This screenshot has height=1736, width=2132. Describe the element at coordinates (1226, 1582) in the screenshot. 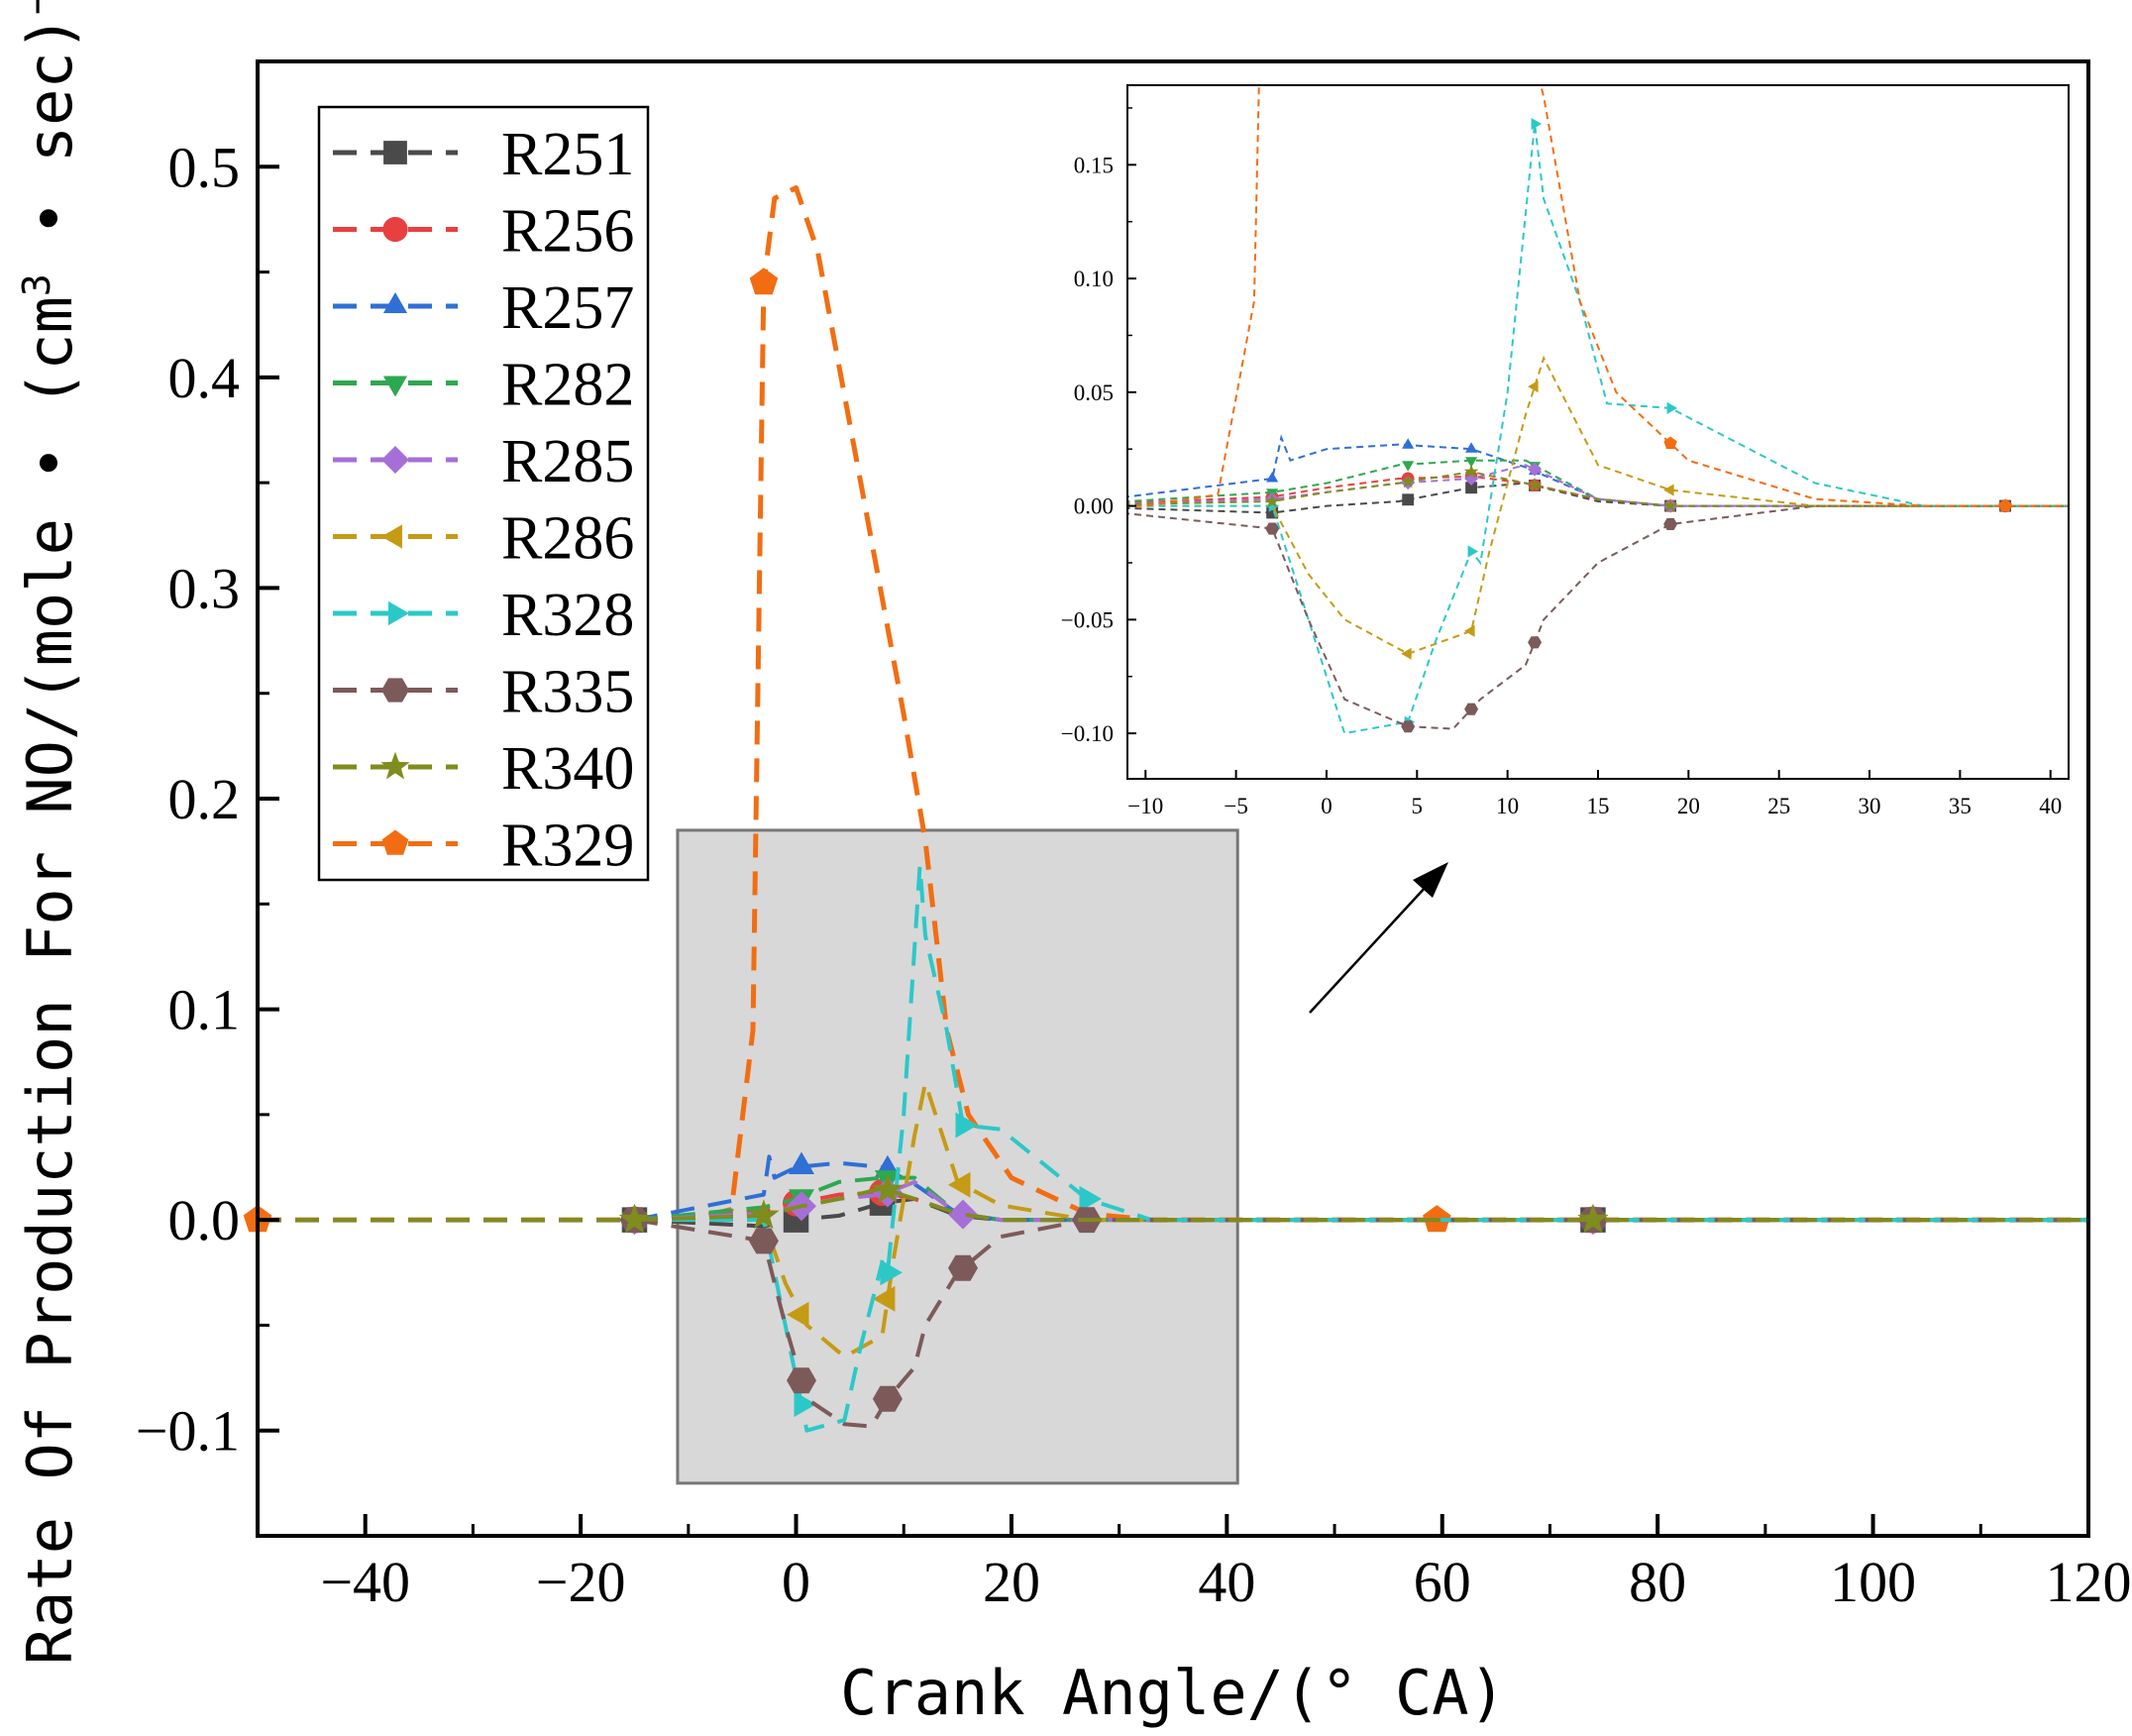

I see `x-tick-label: 40` at that location.